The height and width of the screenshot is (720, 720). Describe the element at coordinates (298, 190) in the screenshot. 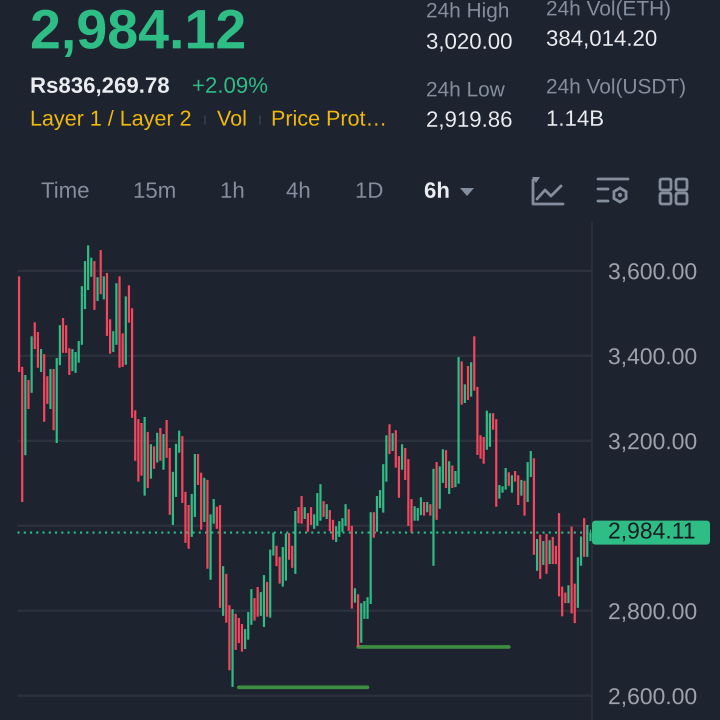

I see `text: 4h` at that location.